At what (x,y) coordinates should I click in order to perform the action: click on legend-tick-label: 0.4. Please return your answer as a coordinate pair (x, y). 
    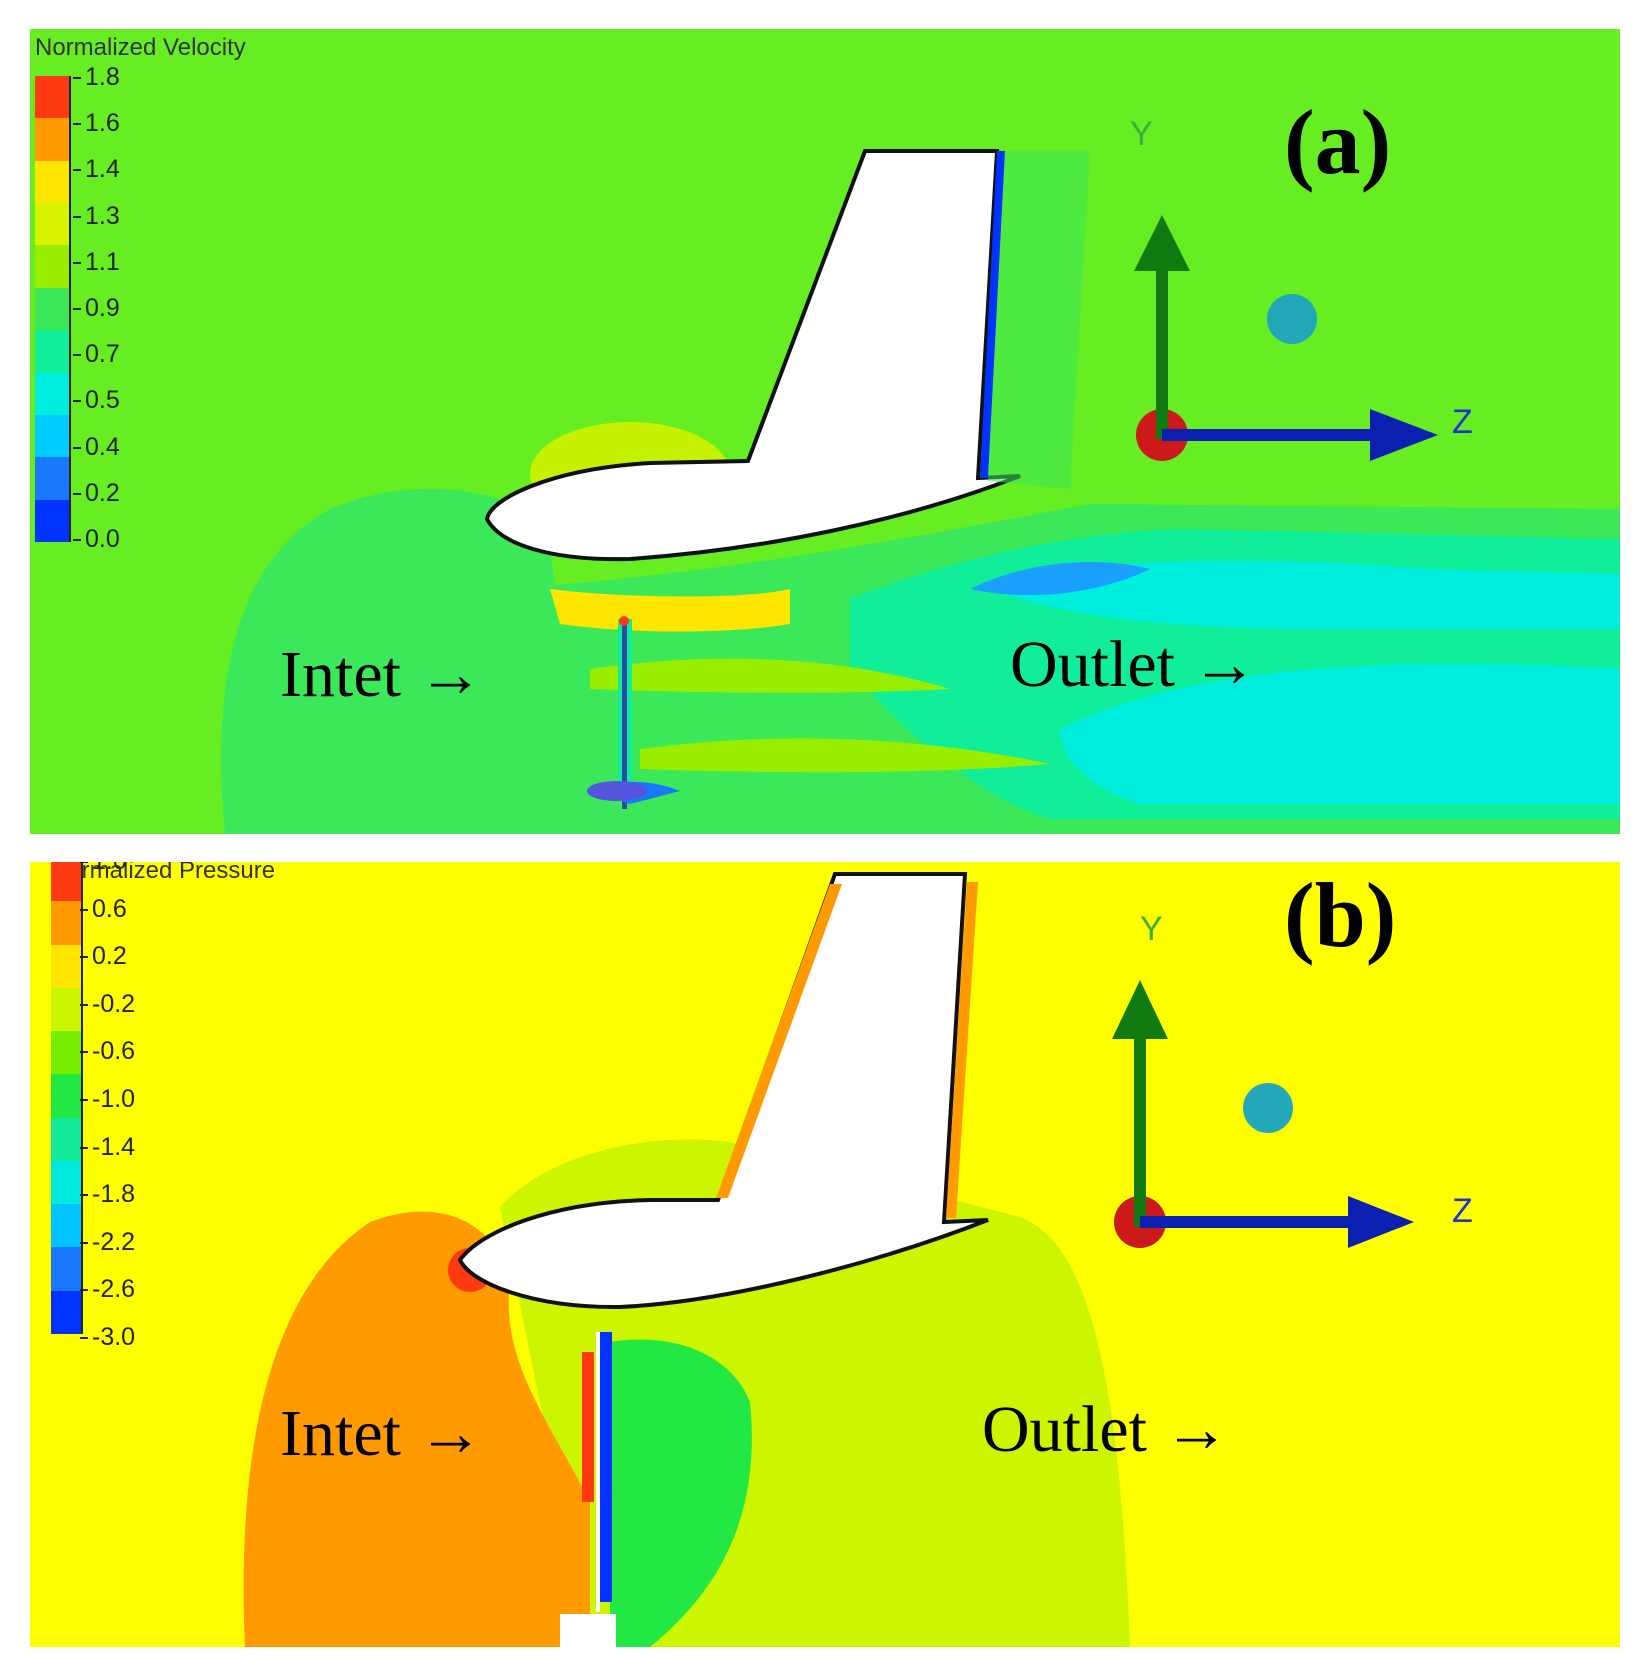
    Looking at the image, I should click on (96, 446).